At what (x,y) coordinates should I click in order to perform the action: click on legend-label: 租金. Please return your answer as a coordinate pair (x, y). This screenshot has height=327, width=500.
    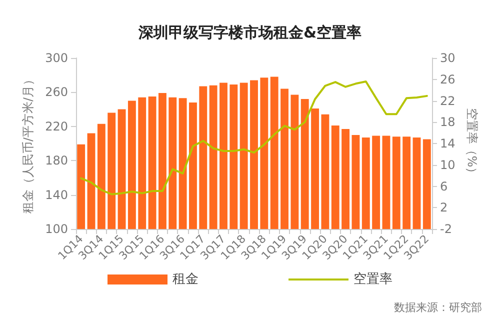
    Looking at the image, I should click on (185, 279).